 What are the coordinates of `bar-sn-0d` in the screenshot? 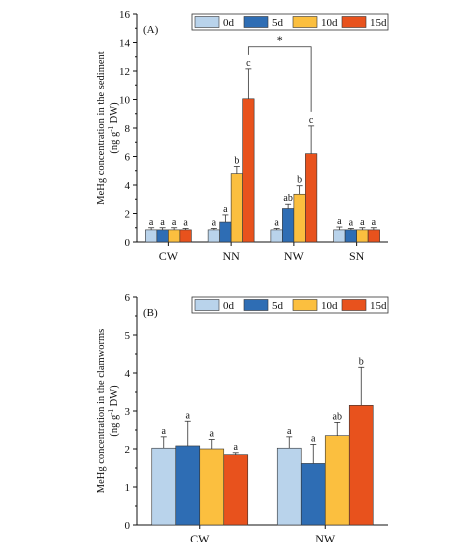 It's located at (339, 236).